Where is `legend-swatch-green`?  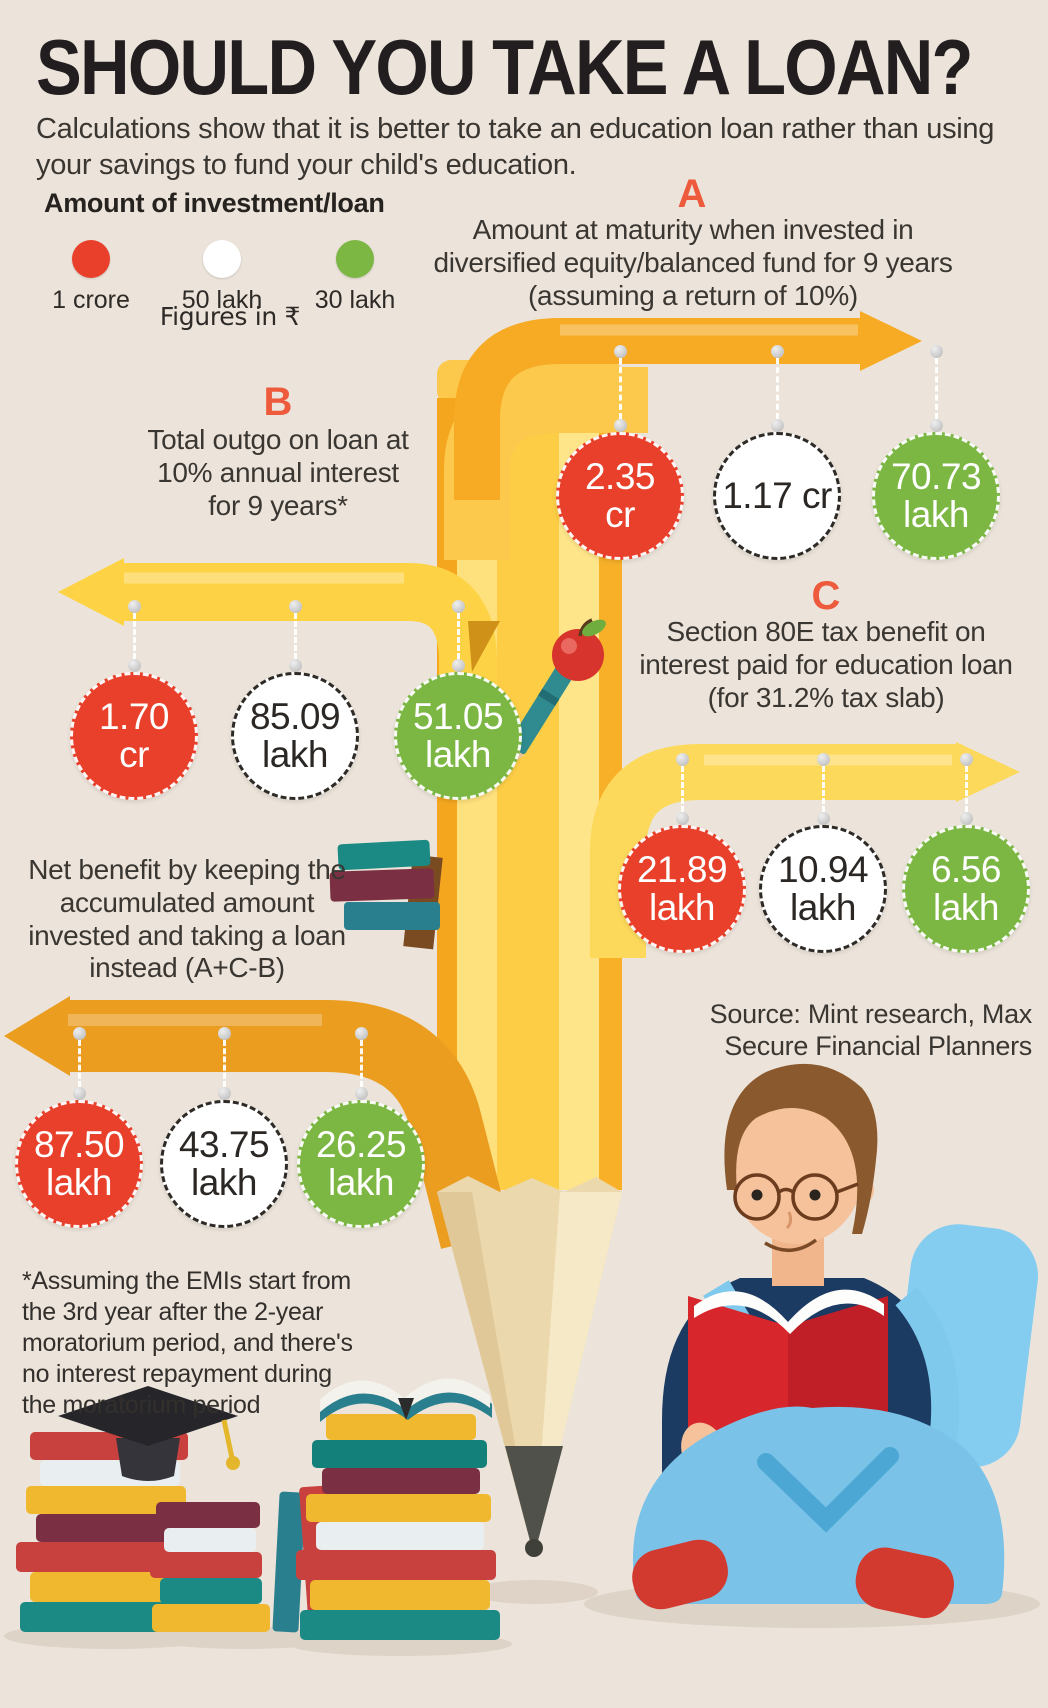
legend-swatch-green is located at coordinates (355, 259).